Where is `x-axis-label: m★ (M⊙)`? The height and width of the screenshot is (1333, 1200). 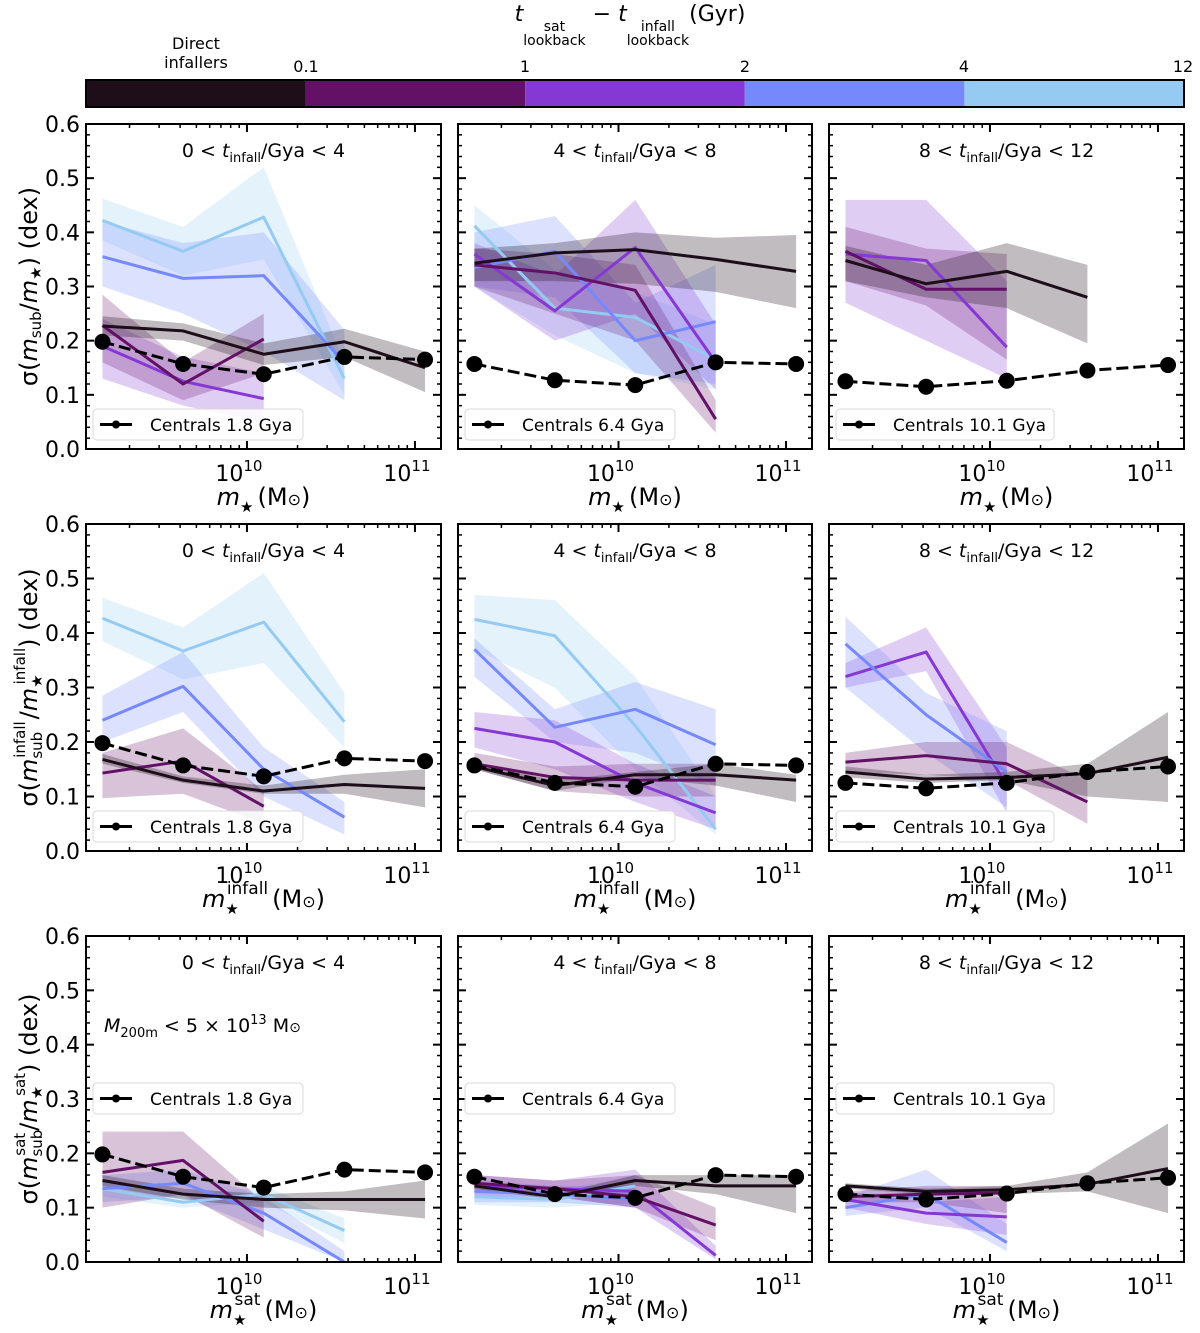 x-axis-label: m★ (M⊙) is located at coordinates (1007, 499).